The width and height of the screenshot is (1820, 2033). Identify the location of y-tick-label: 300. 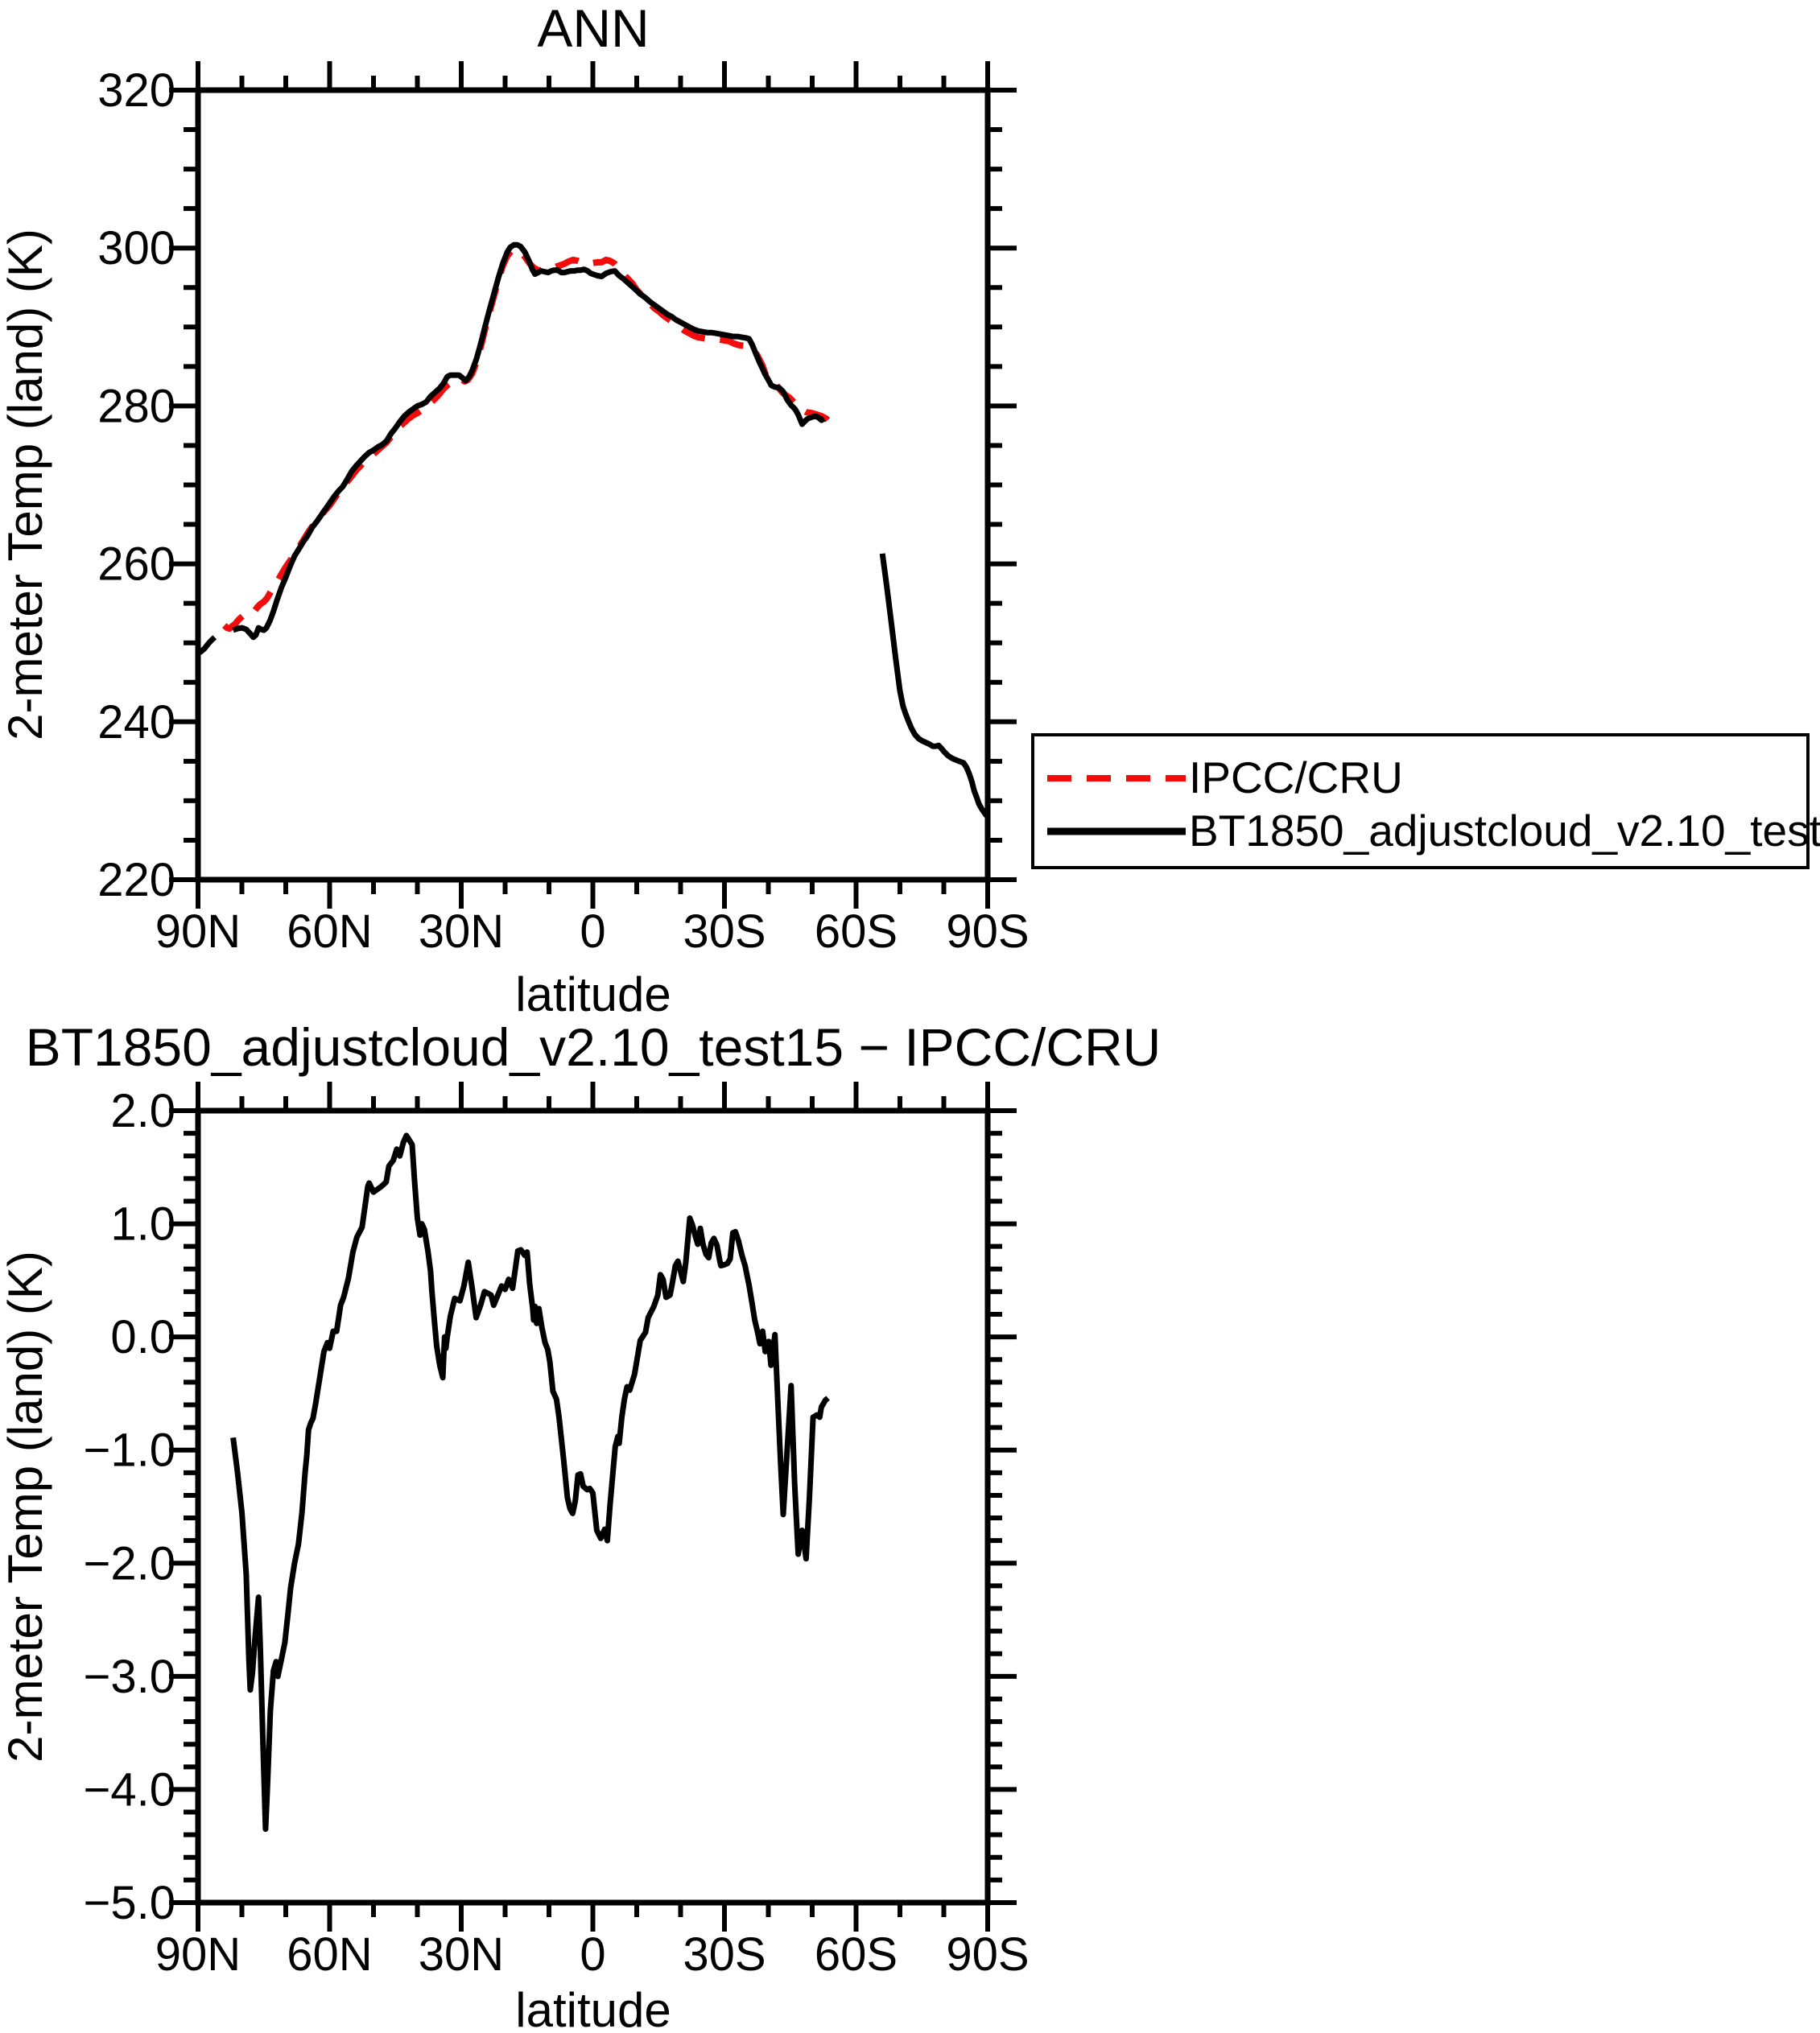
(136, 248).